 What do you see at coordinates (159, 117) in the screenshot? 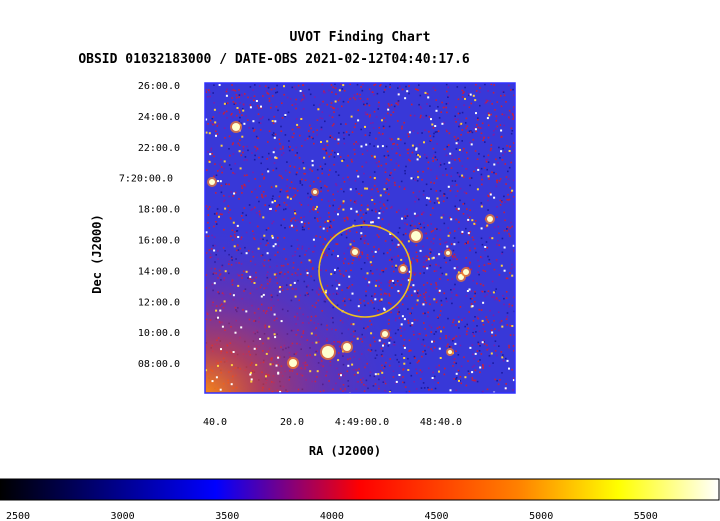
I see `y-tick-label: 24:00.0` at bounding box center [159, 117].